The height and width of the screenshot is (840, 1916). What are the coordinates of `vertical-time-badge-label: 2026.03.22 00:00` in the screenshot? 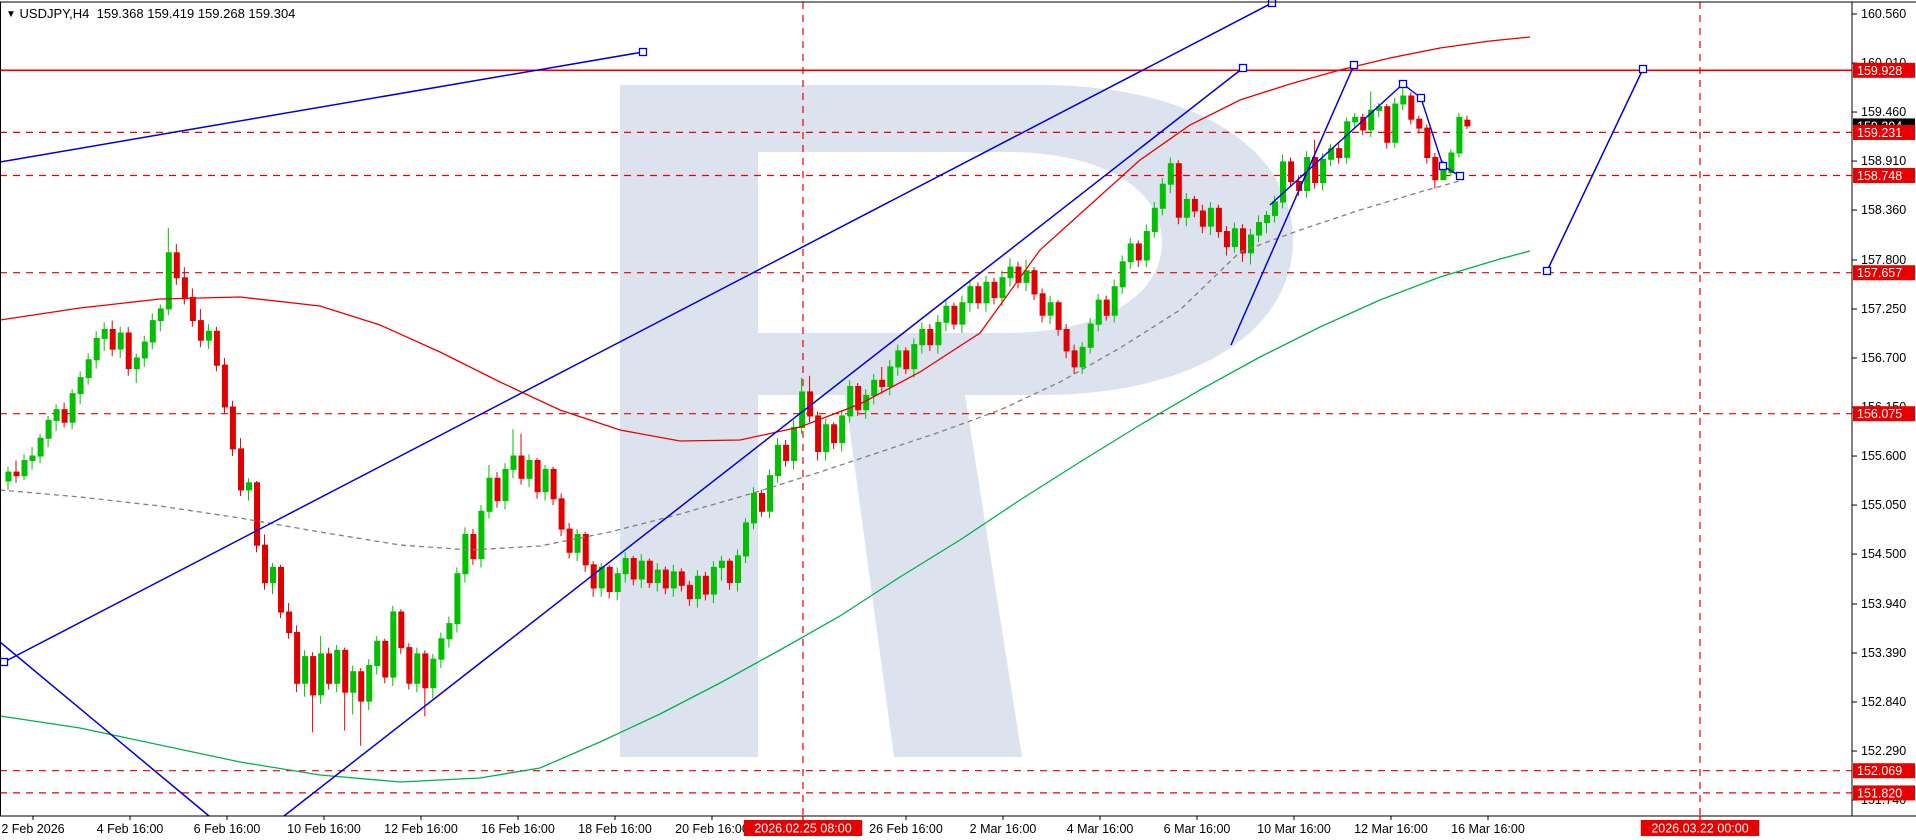 It's located at (1699, 829).